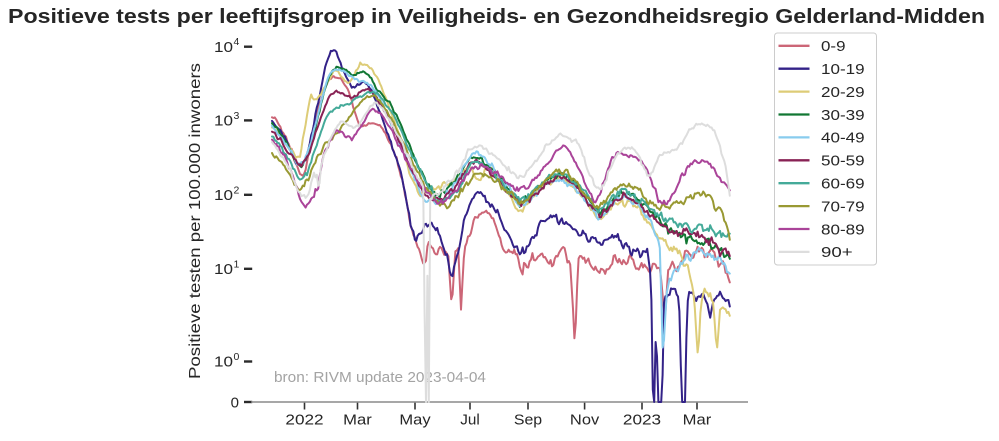 The height and width of the screenshot is (441, 999). I want to click on svg-text:Positieve testen per 100.000 i: Positieve testen per 100.000 inwoners, so click(195, 221).